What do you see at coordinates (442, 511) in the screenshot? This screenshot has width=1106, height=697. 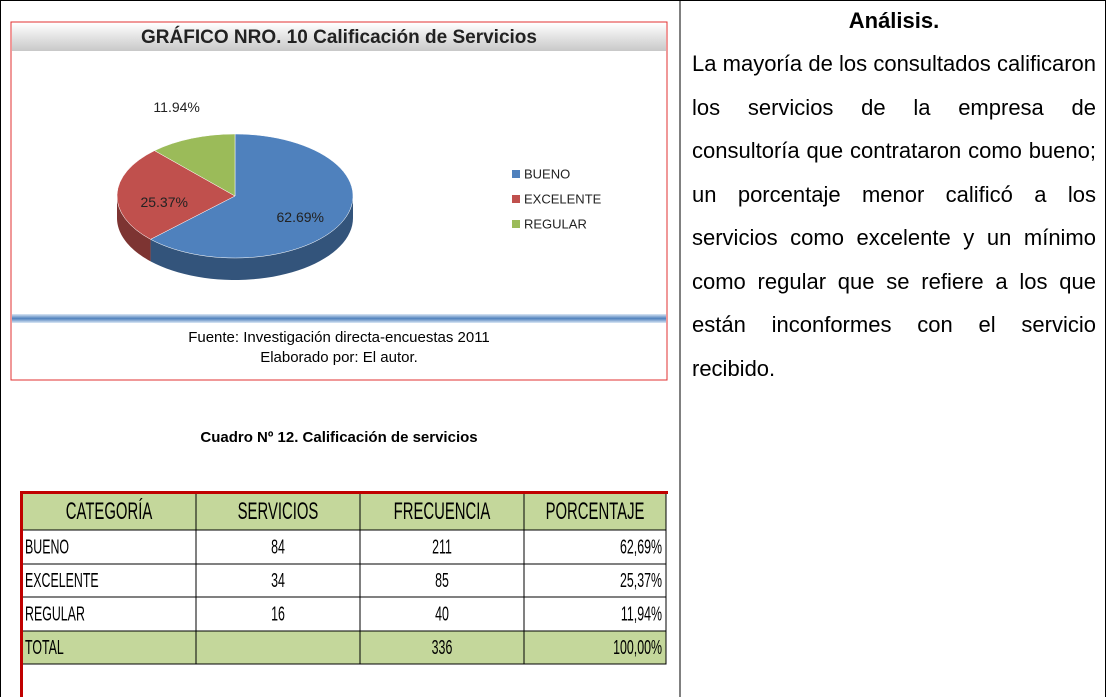 I see `table-cell: FRECUENCIA` at bounding box center [442, 511].